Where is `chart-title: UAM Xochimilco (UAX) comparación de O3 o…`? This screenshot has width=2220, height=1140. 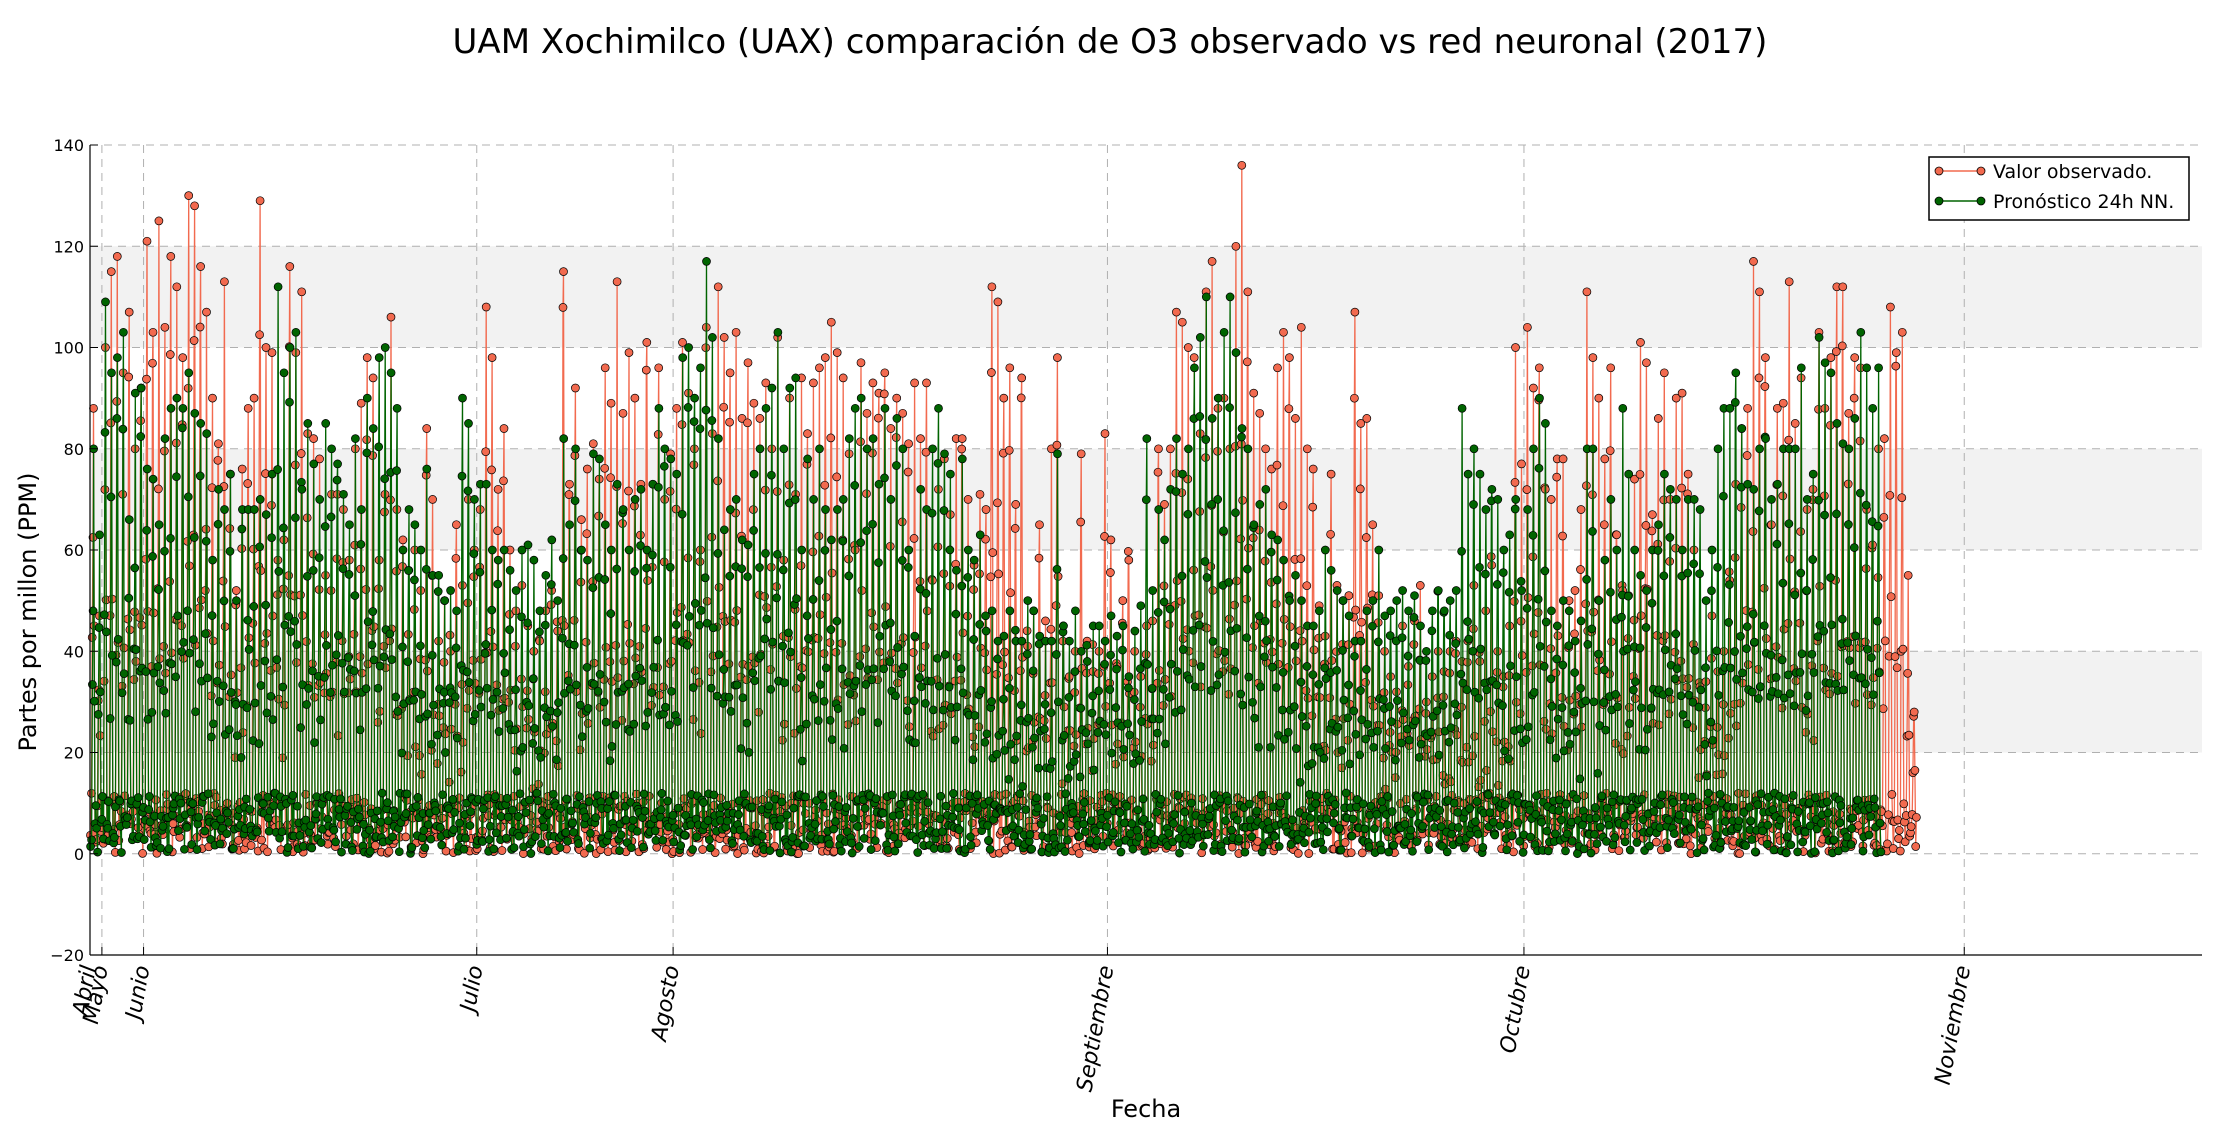
chart-title: UAM Xochimilco (UAX) comparación de O3 o… is located at coordinates (1110, 42).